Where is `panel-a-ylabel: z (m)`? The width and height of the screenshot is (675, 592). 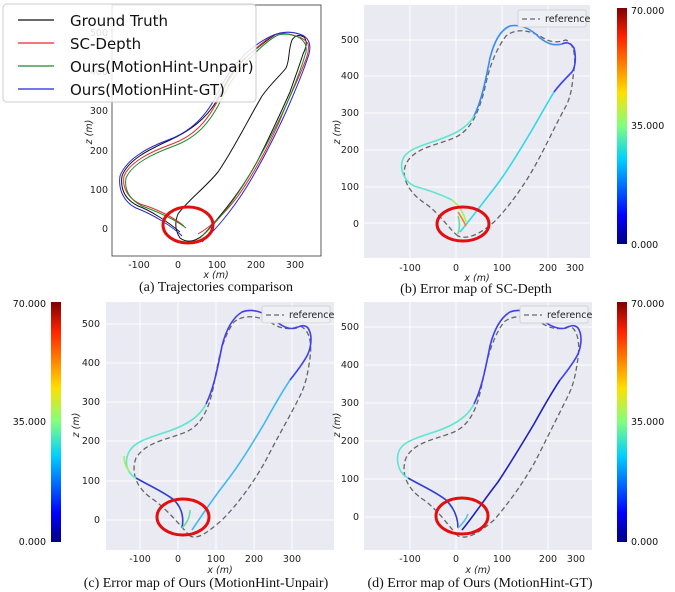
panel-a-ylabel: z (m) is located at coordinates (89, 133).